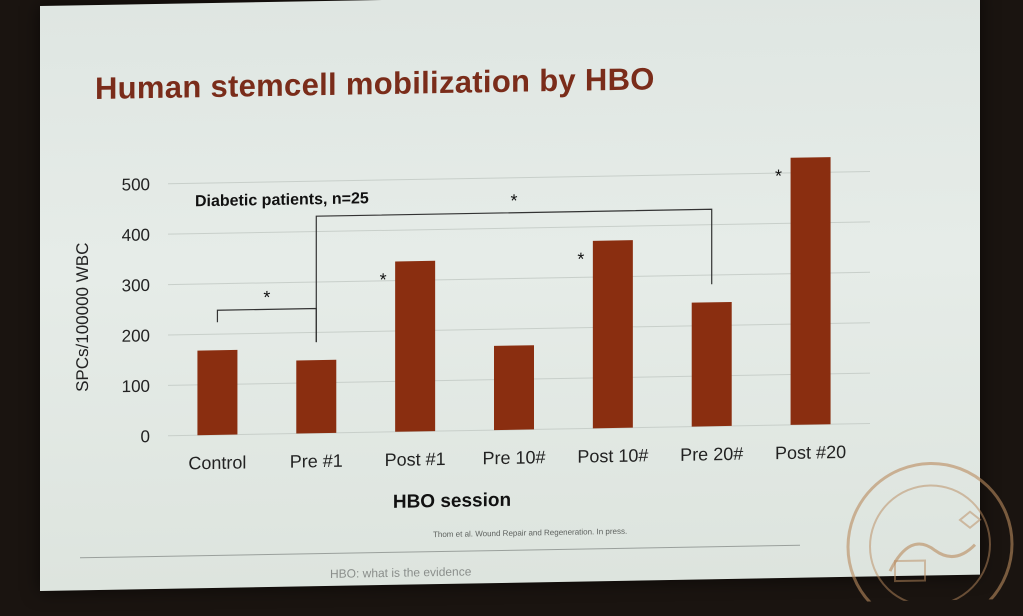 Image resolution: width=1023 pixels, height=616 pixels. I want to click on x-tick-label-0: Control, so click(217, 462).